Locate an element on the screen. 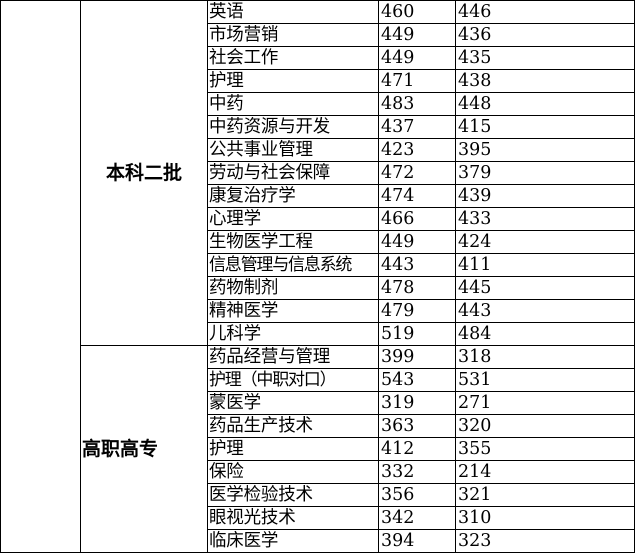 Image resolution: width=638 pixels, height=553 pixels. score-lowest-cell: 446 is located at coordinates (545, 12).